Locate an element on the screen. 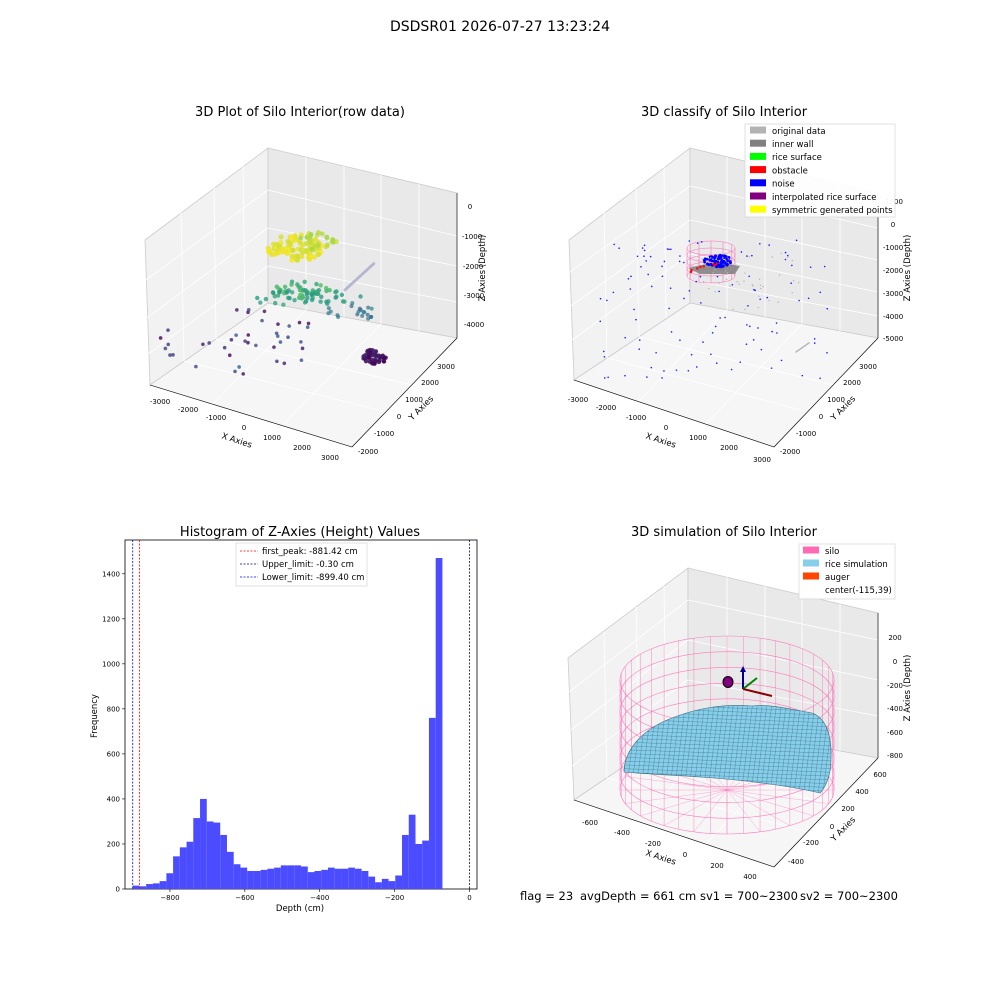 This screenshot has height=1004, width=1000. classify-x-label: X Axies is located at coordinates (660, 440).